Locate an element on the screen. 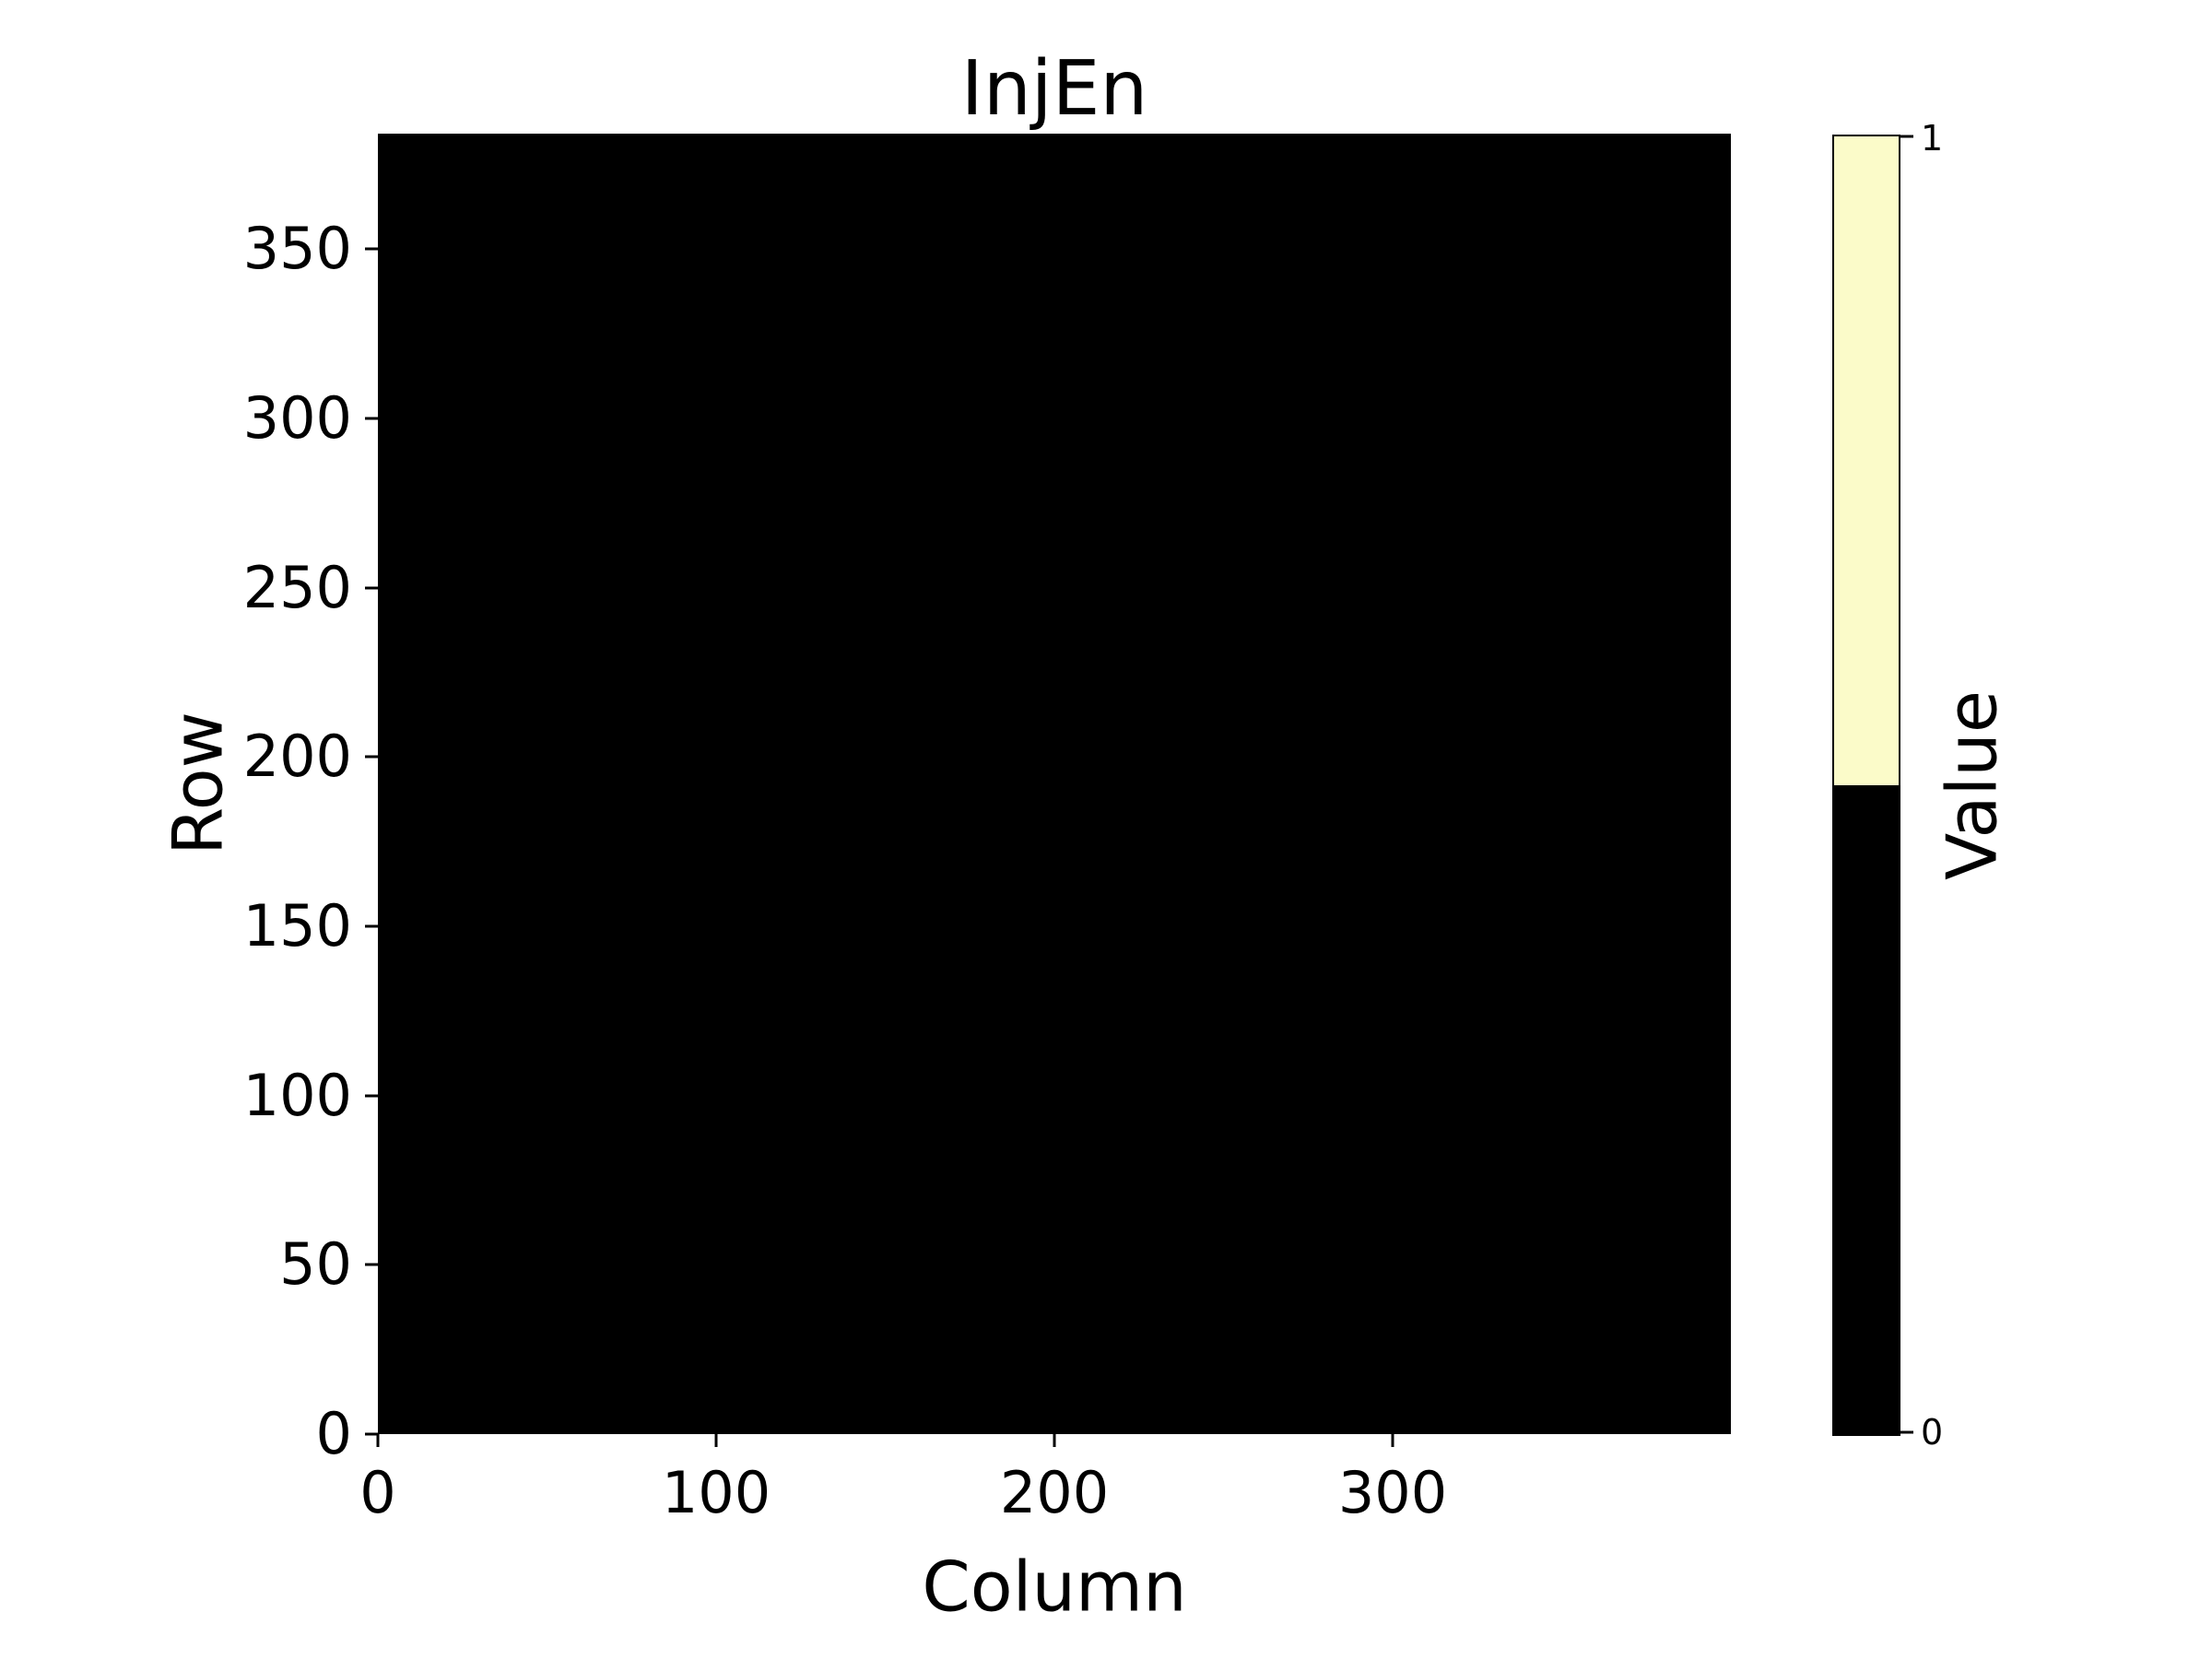  x-tick-label: 300 is located at coordinates (1392, 1492).